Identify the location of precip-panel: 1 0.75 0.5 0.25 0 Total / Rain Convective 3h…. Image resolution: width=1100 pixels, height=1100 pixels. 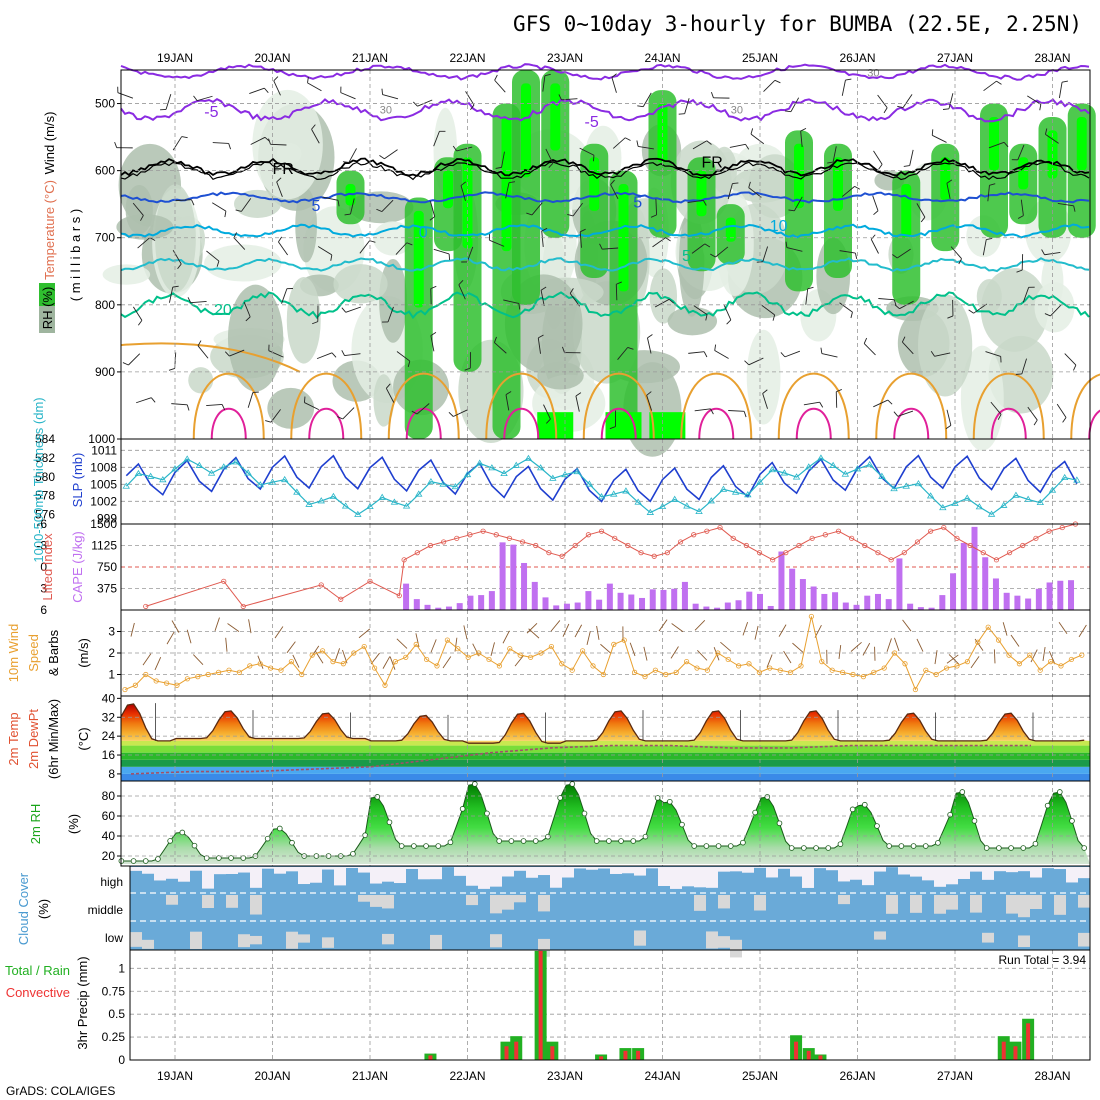
(548, 1008).